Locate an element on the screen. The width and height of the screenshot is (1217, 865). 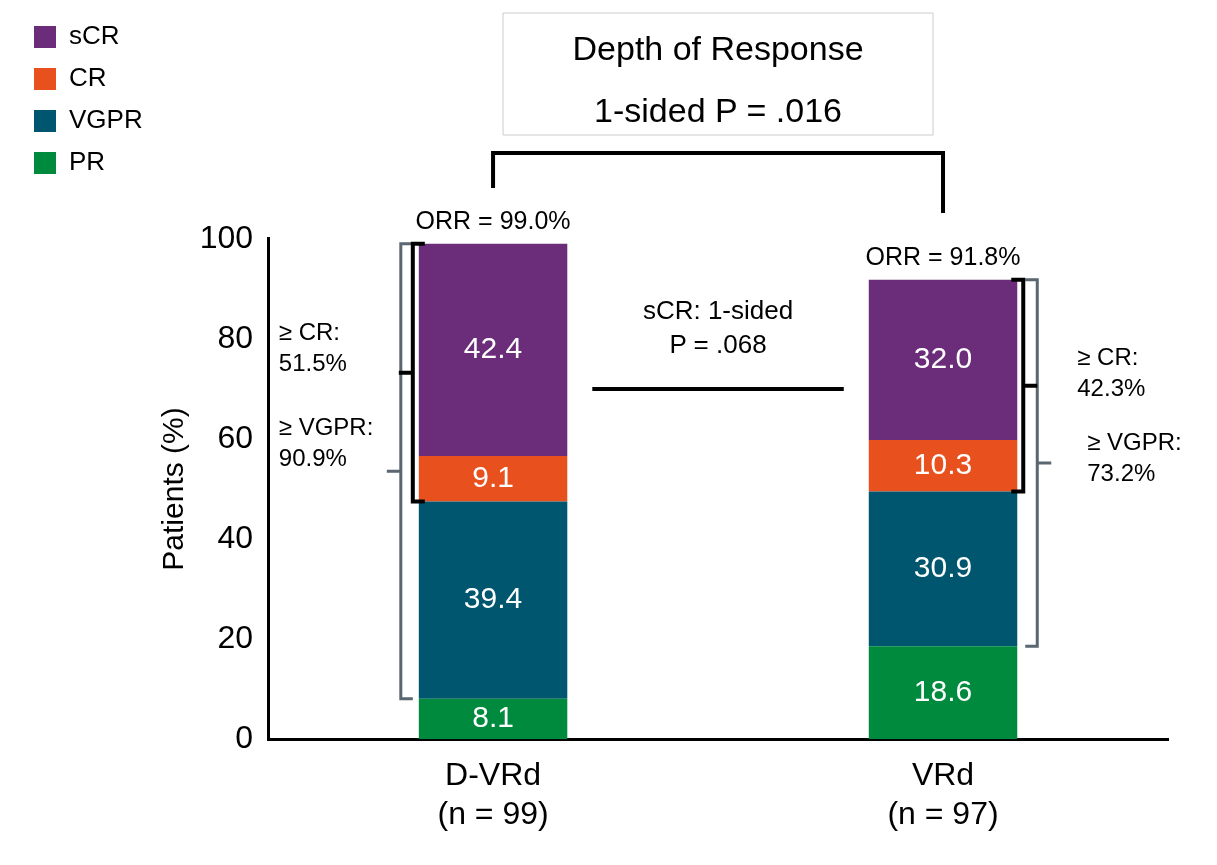
legend-label: VGPR is located at coordinates (106, 119).